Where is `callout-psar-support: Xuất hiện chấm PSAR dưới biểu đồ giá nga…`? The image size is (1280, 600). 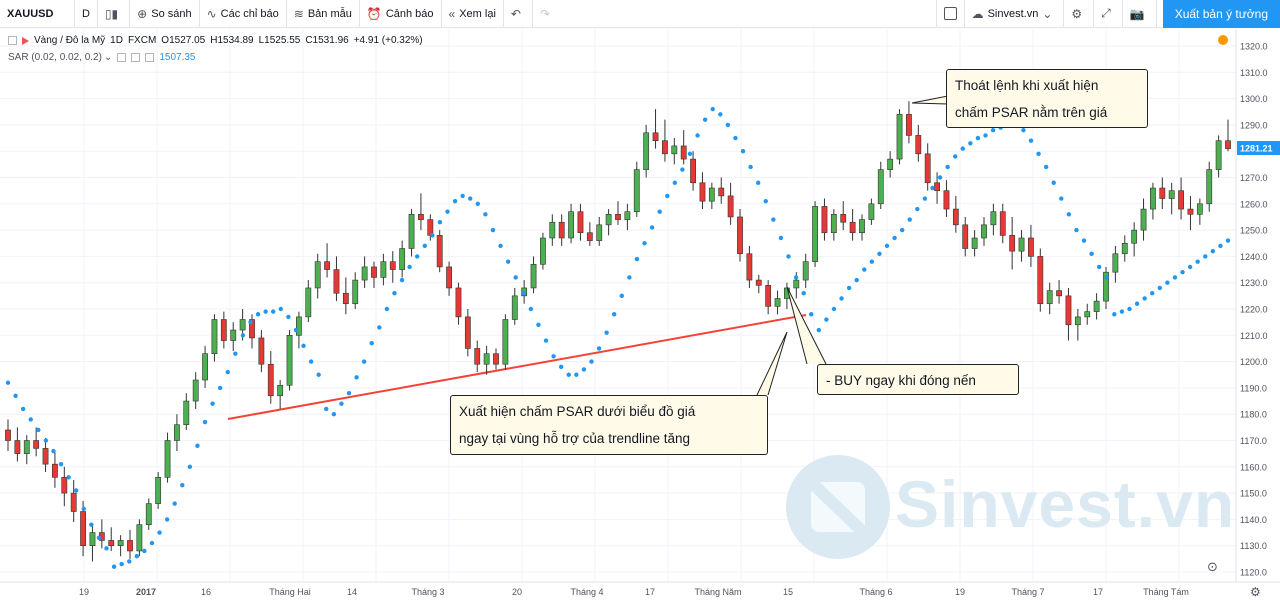 callout-psar-support: Xuất hiện chấm PSAR dưới biểu đồ giá nga… is located at coordinates (609, 425).